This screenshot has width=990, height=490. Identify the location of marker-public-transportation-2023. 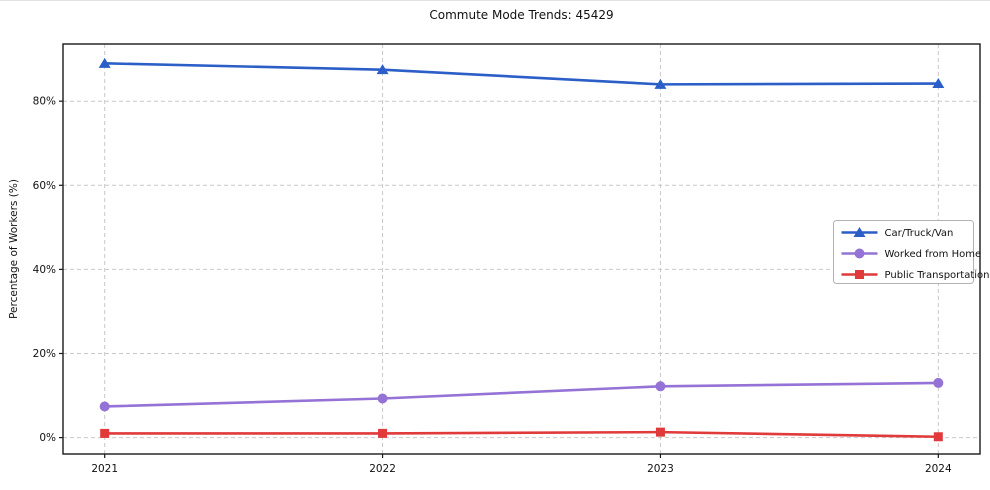
(660, 432).